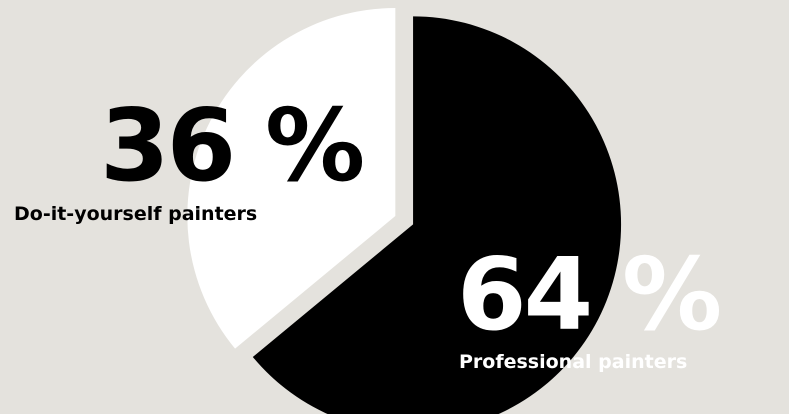  Describe the element at coordinates (136, 214) in the screenshot. I see `slice-category-label-diy: Do-it-yourself painters` at that location.